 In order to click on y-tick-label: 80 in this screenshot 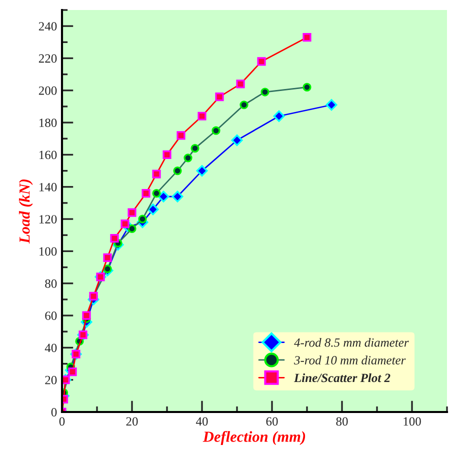, I will do `click(51, 283)`.